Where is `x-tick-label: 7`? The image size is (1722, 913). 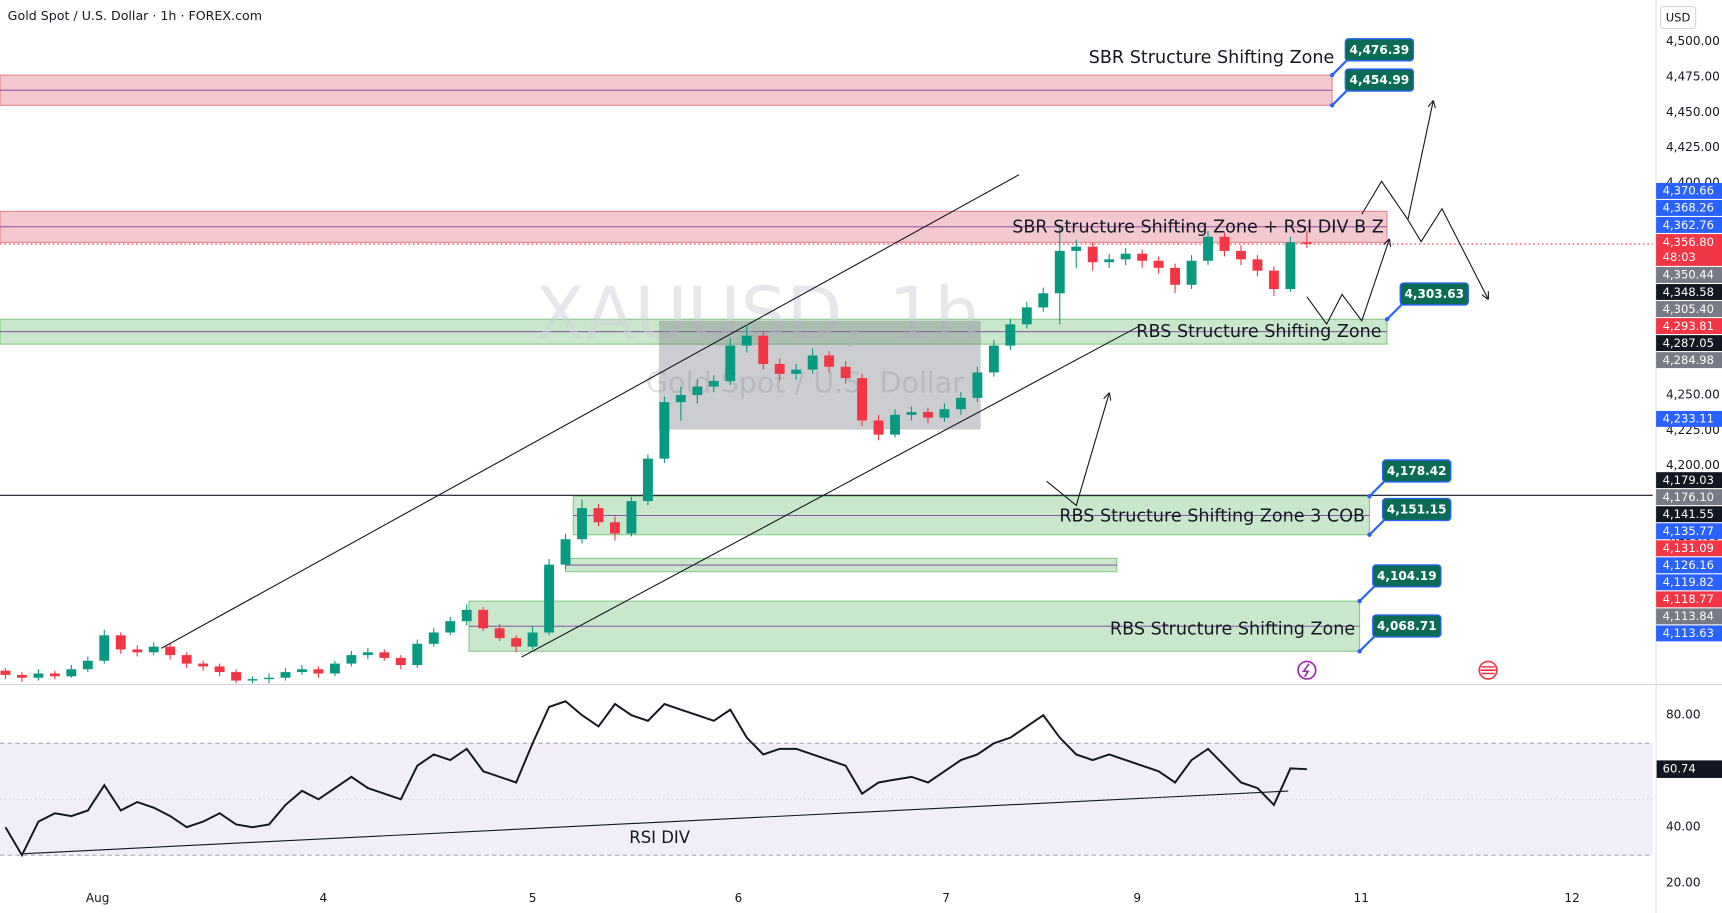 x-tick-label: 7 is located at coordinates (946, 898).